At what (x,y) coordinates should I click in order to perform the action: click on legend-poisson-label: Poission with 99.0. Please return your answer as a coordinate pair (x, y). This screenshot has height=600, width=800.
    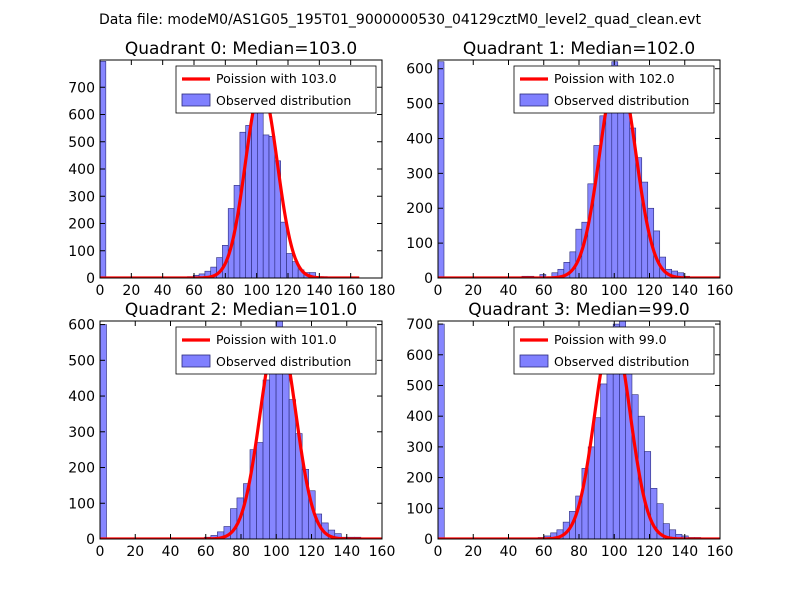
    Looking at the image, I should click on (610, 339).